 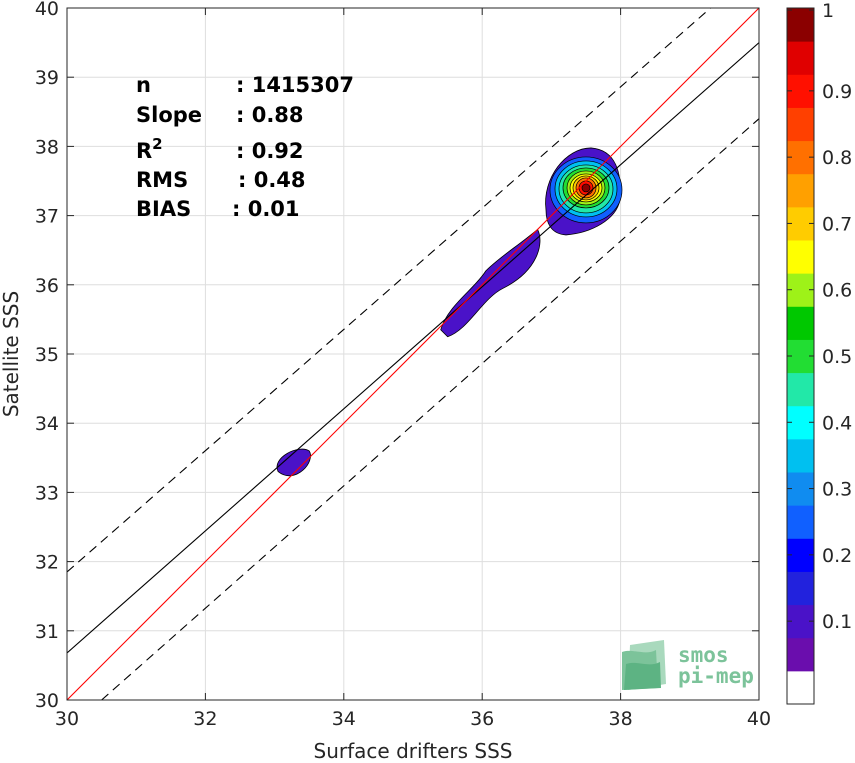 What do you see at coordinates (163, 209) in the screenshot?
I see `stat-label: BIAS` at bounding box center [163, 209].